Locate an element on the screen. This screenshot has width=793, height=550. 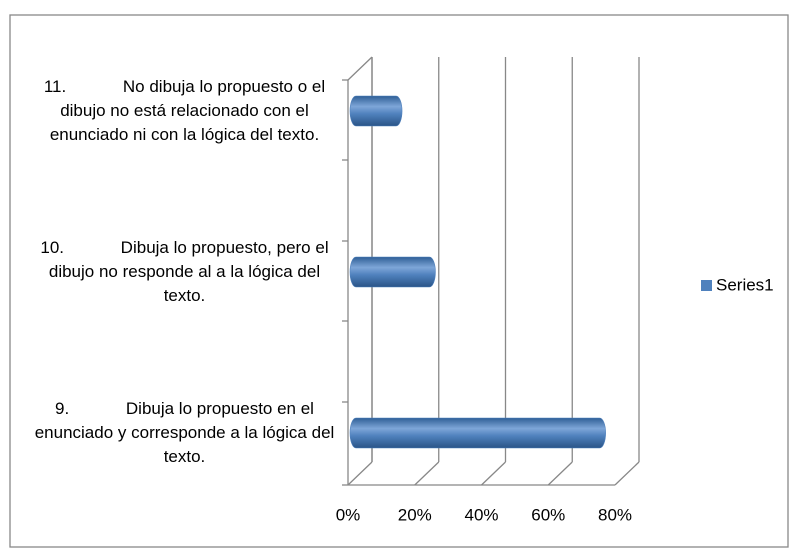
x-tick-label: 60% is located at coordinates (548, 514).